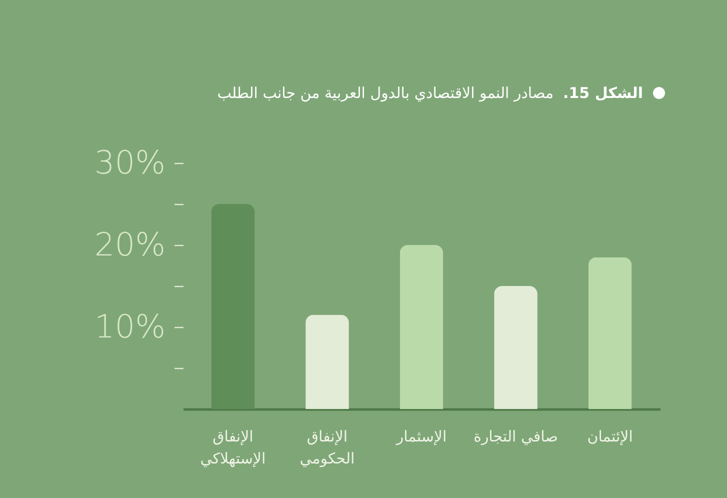  Describe the element at coordinates (430, 93) in the screenshot. I see `chart-title: الشكل 15. مصادر النمو الاقتصادي بالدول العربية من جانب الطلب` at that location.